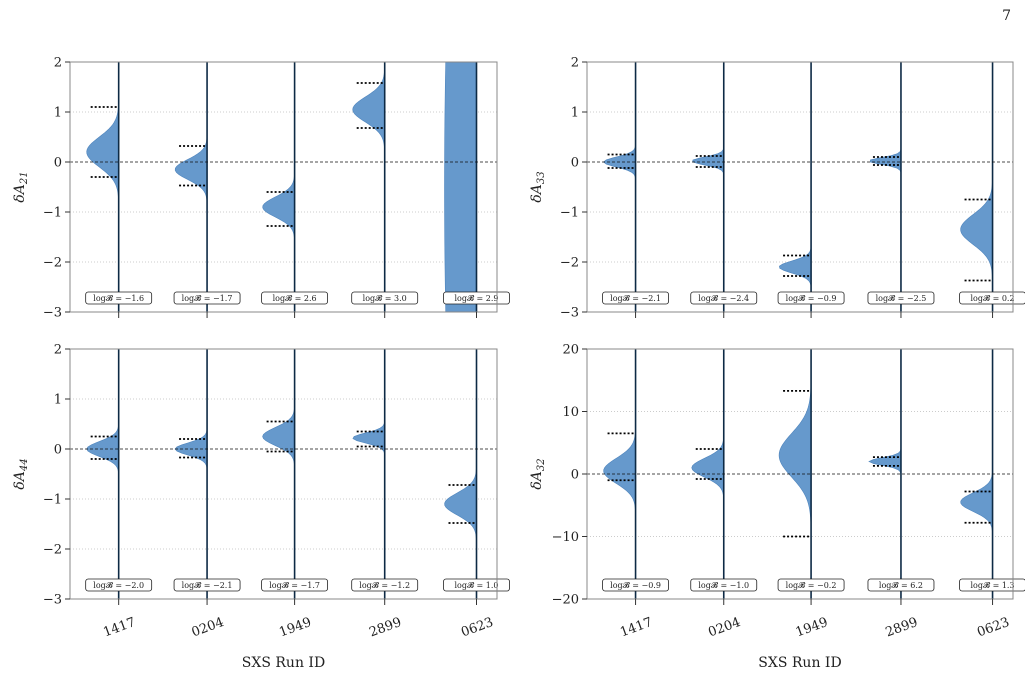  I want to click on bayes-factor-text: log𝓑 = 0.2, so click(993, 298).